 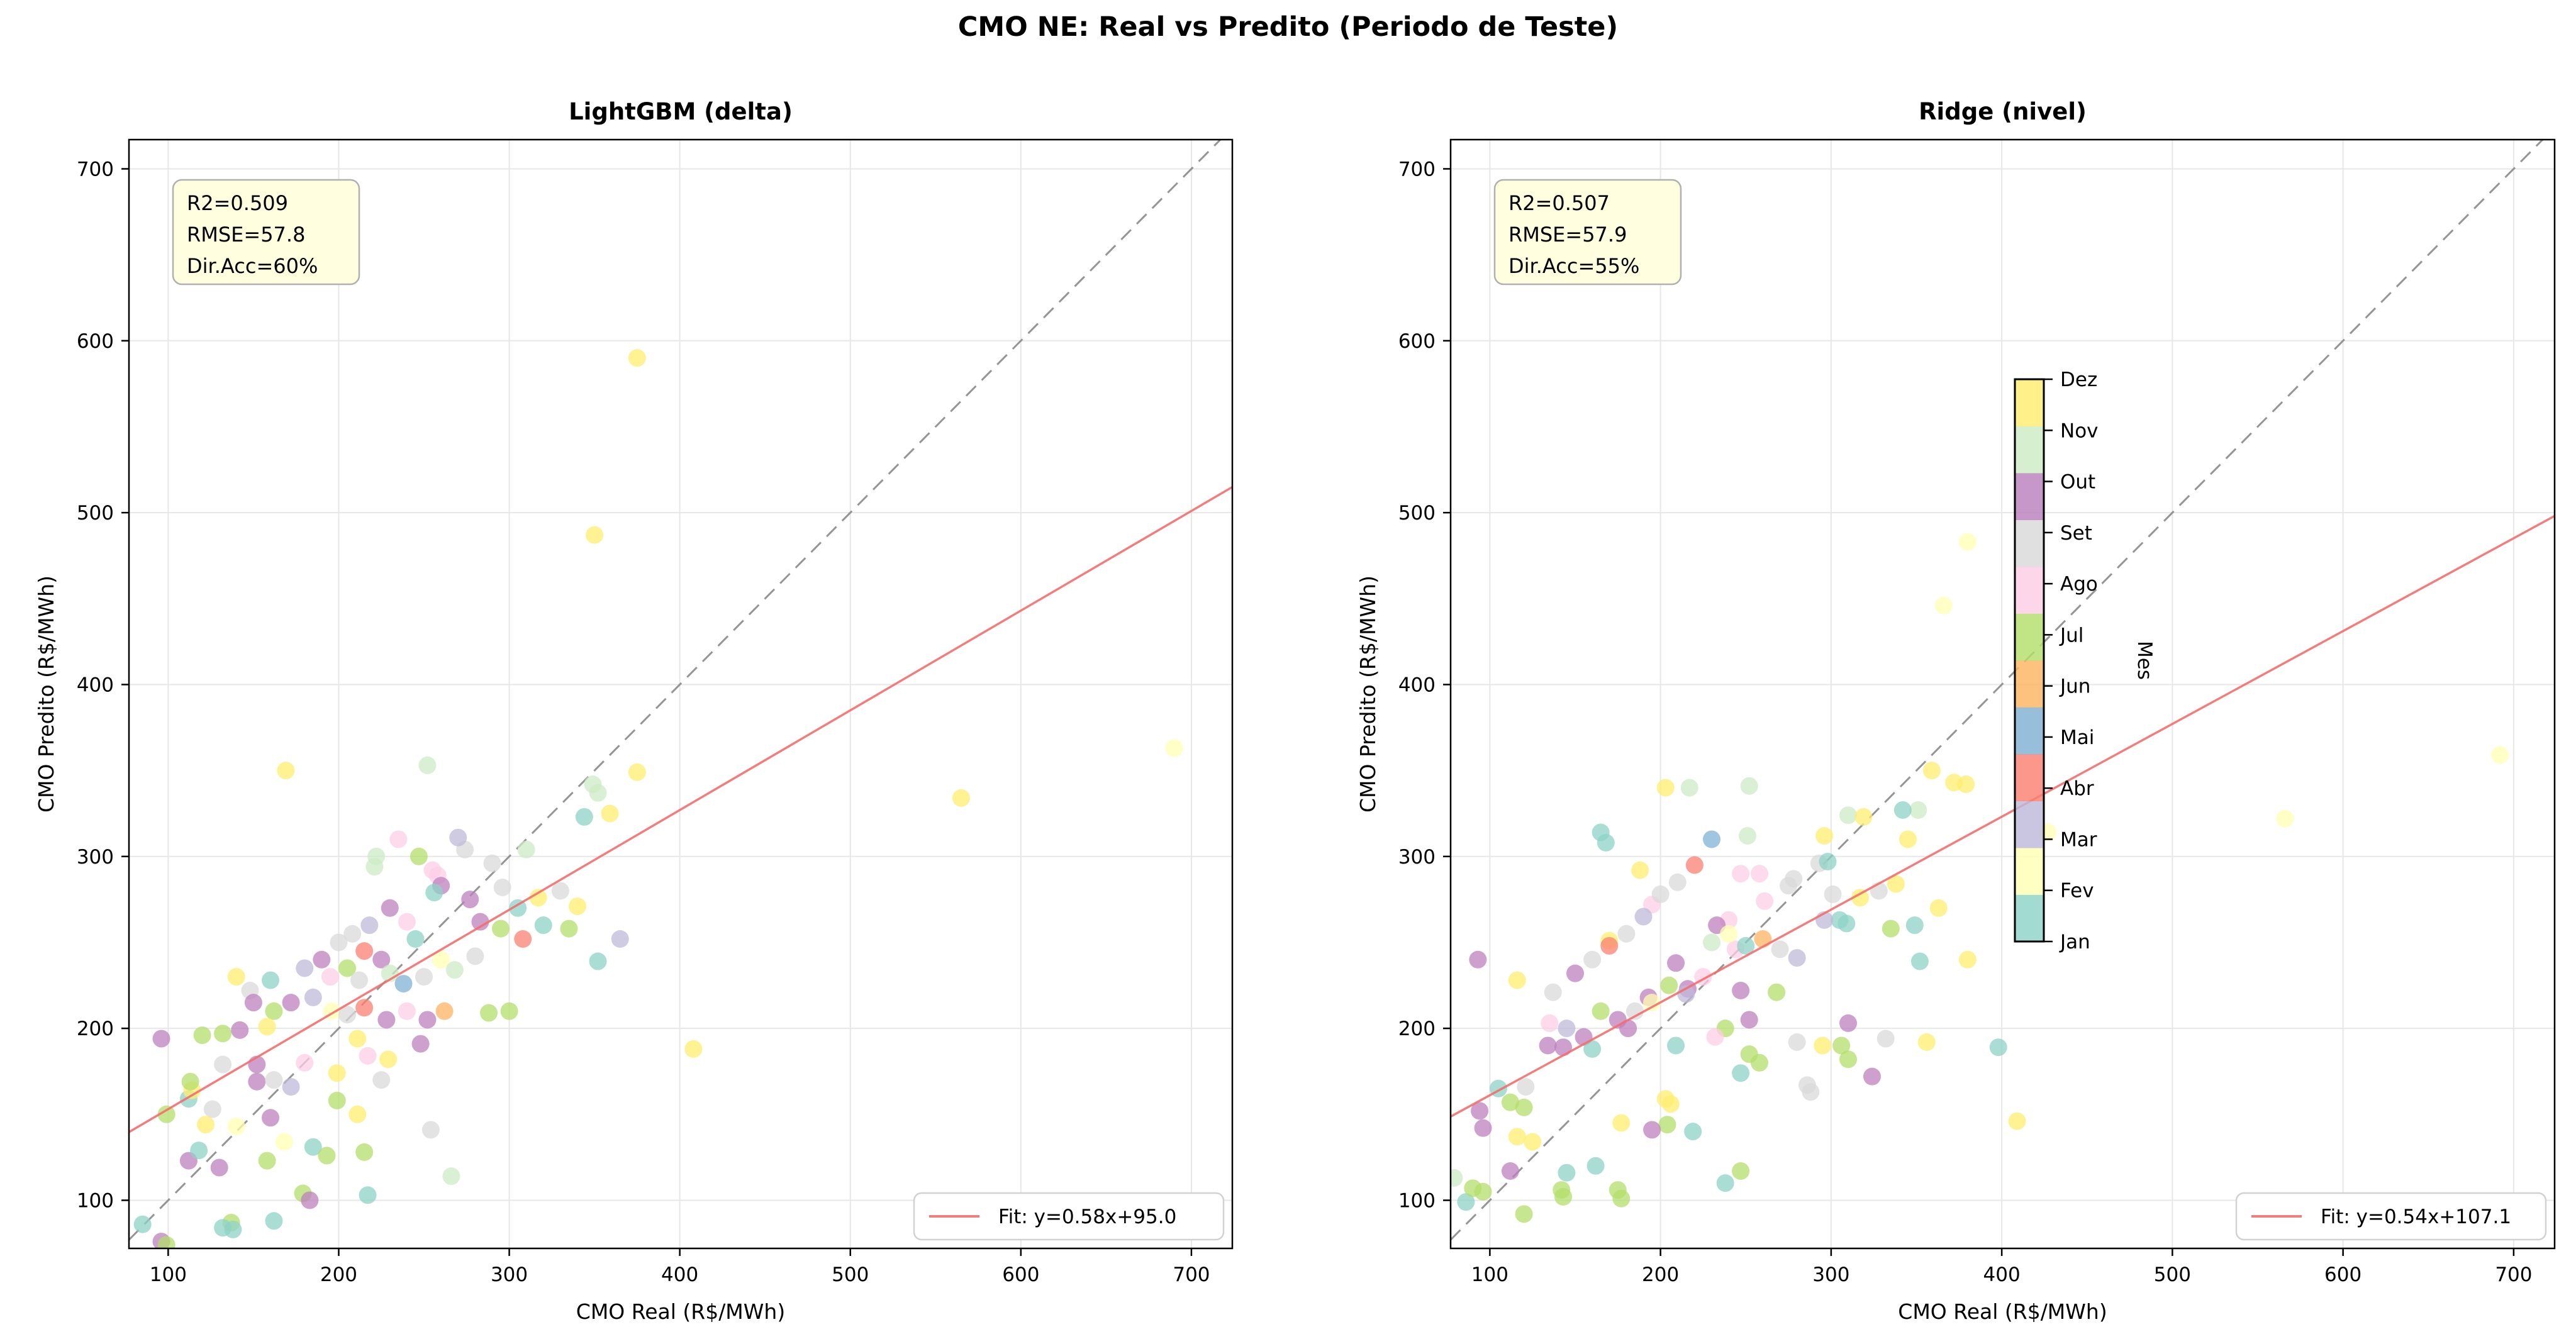 I want to click on colorbar-tick-label: Jul, so click(x=2071, y=635).